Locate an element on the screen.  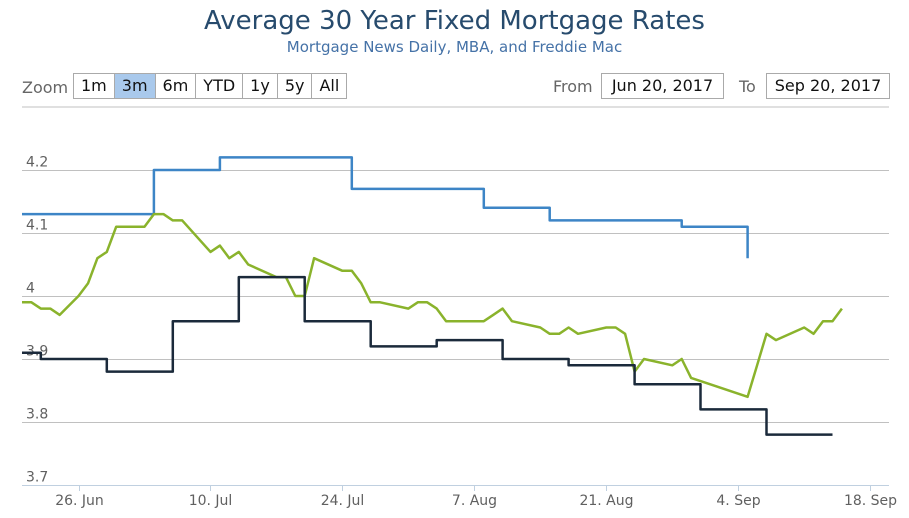
from-label: From is located at coordinates (573, 86).